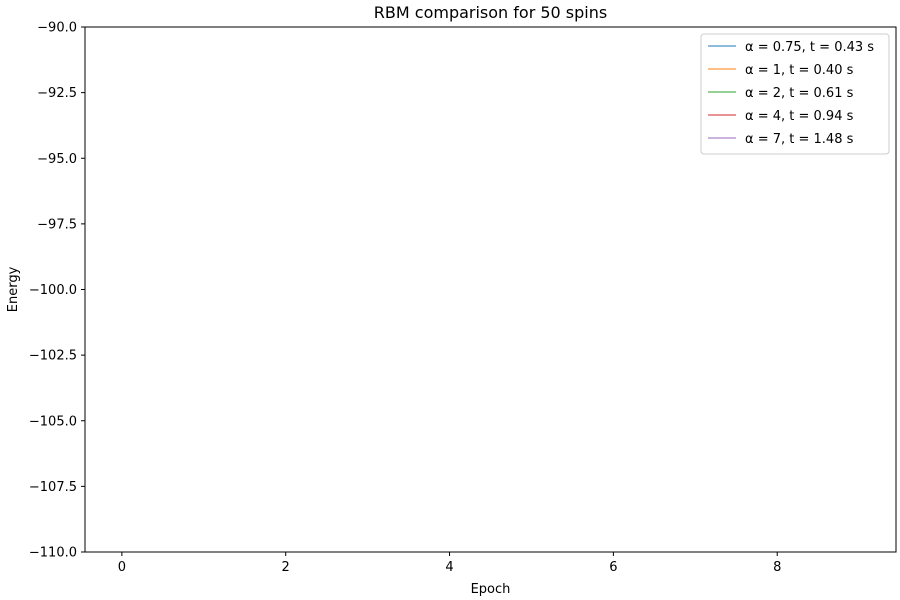 The image size is (900, 600). Describe the element at coordinates (777, 567) in the screenshot. I see `x-tick-label: 8` at that location.